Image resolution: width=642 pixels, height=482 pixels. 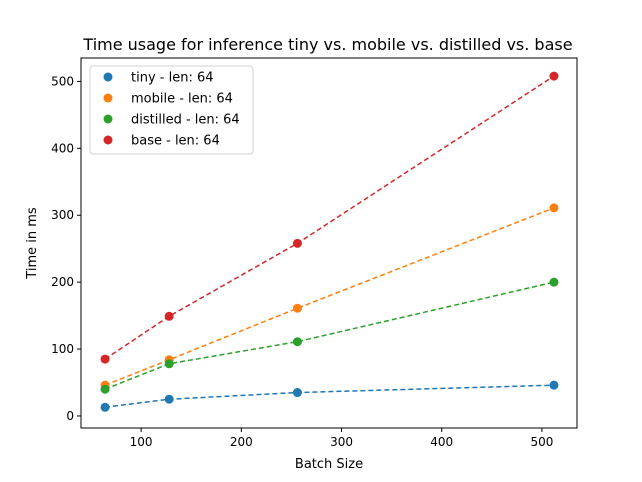 What do you see at coordinates (329, 464) in the screenshot?
I see `x-axis-label: Batch Size` at bounding box center [329, 464].